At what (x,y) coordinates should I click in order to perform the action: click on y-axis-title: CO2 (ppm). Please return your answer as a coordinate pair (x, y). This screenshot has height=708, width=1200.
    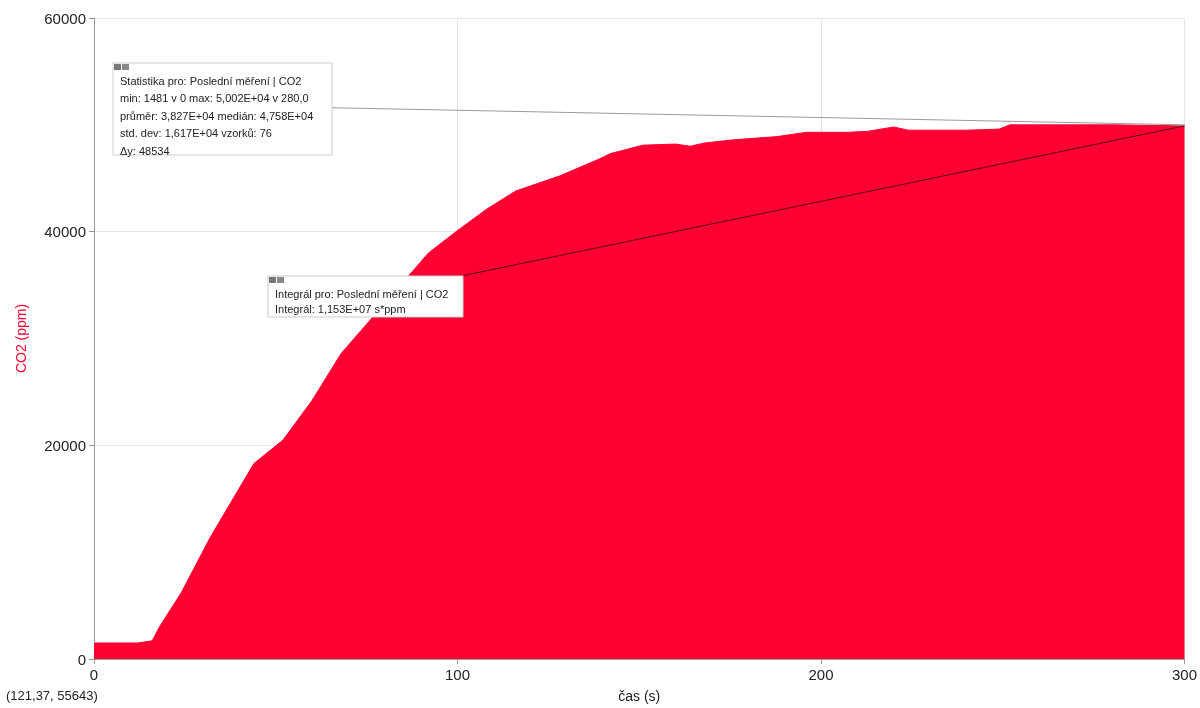
    Looking at the image, I should click on (21, 338).